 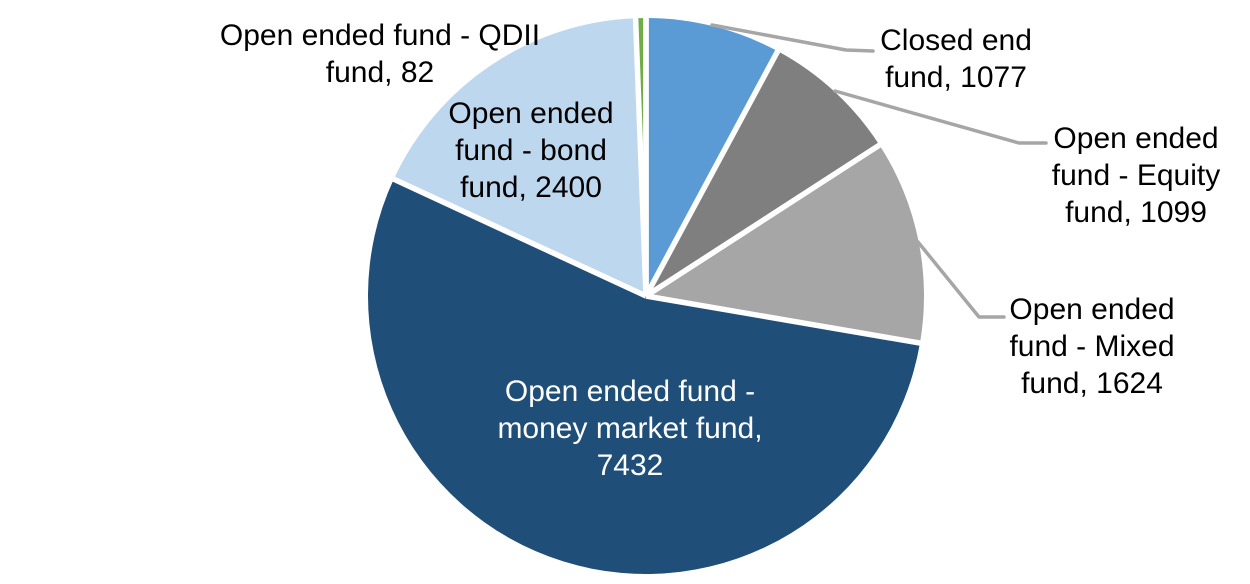 I want to click on slice-label-line: fund - Equity, so click(x=1136, y=175).